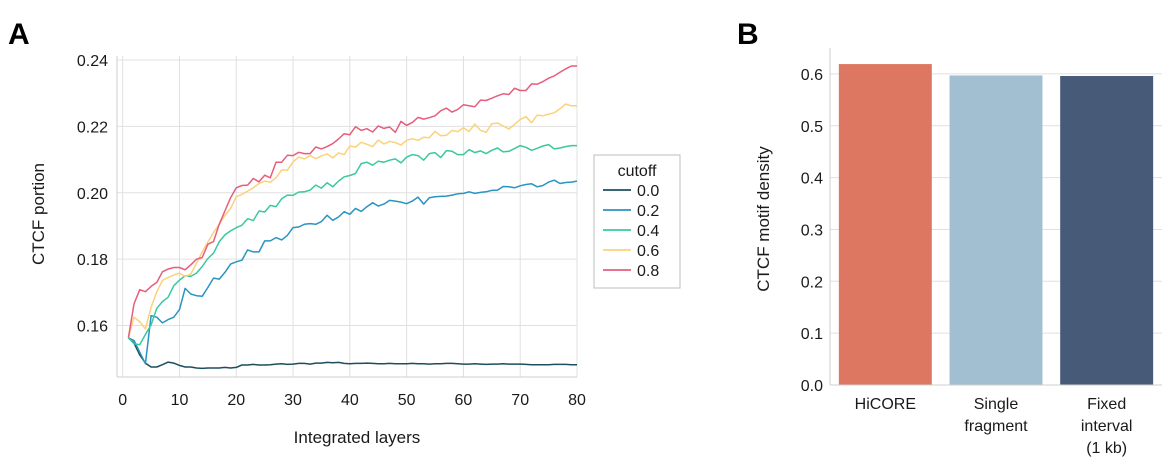  I want to click on panel-b-y-ticks: 0.0 0.1 0.2 0.3 0.4 0.5 0.6, so click(812, 231).